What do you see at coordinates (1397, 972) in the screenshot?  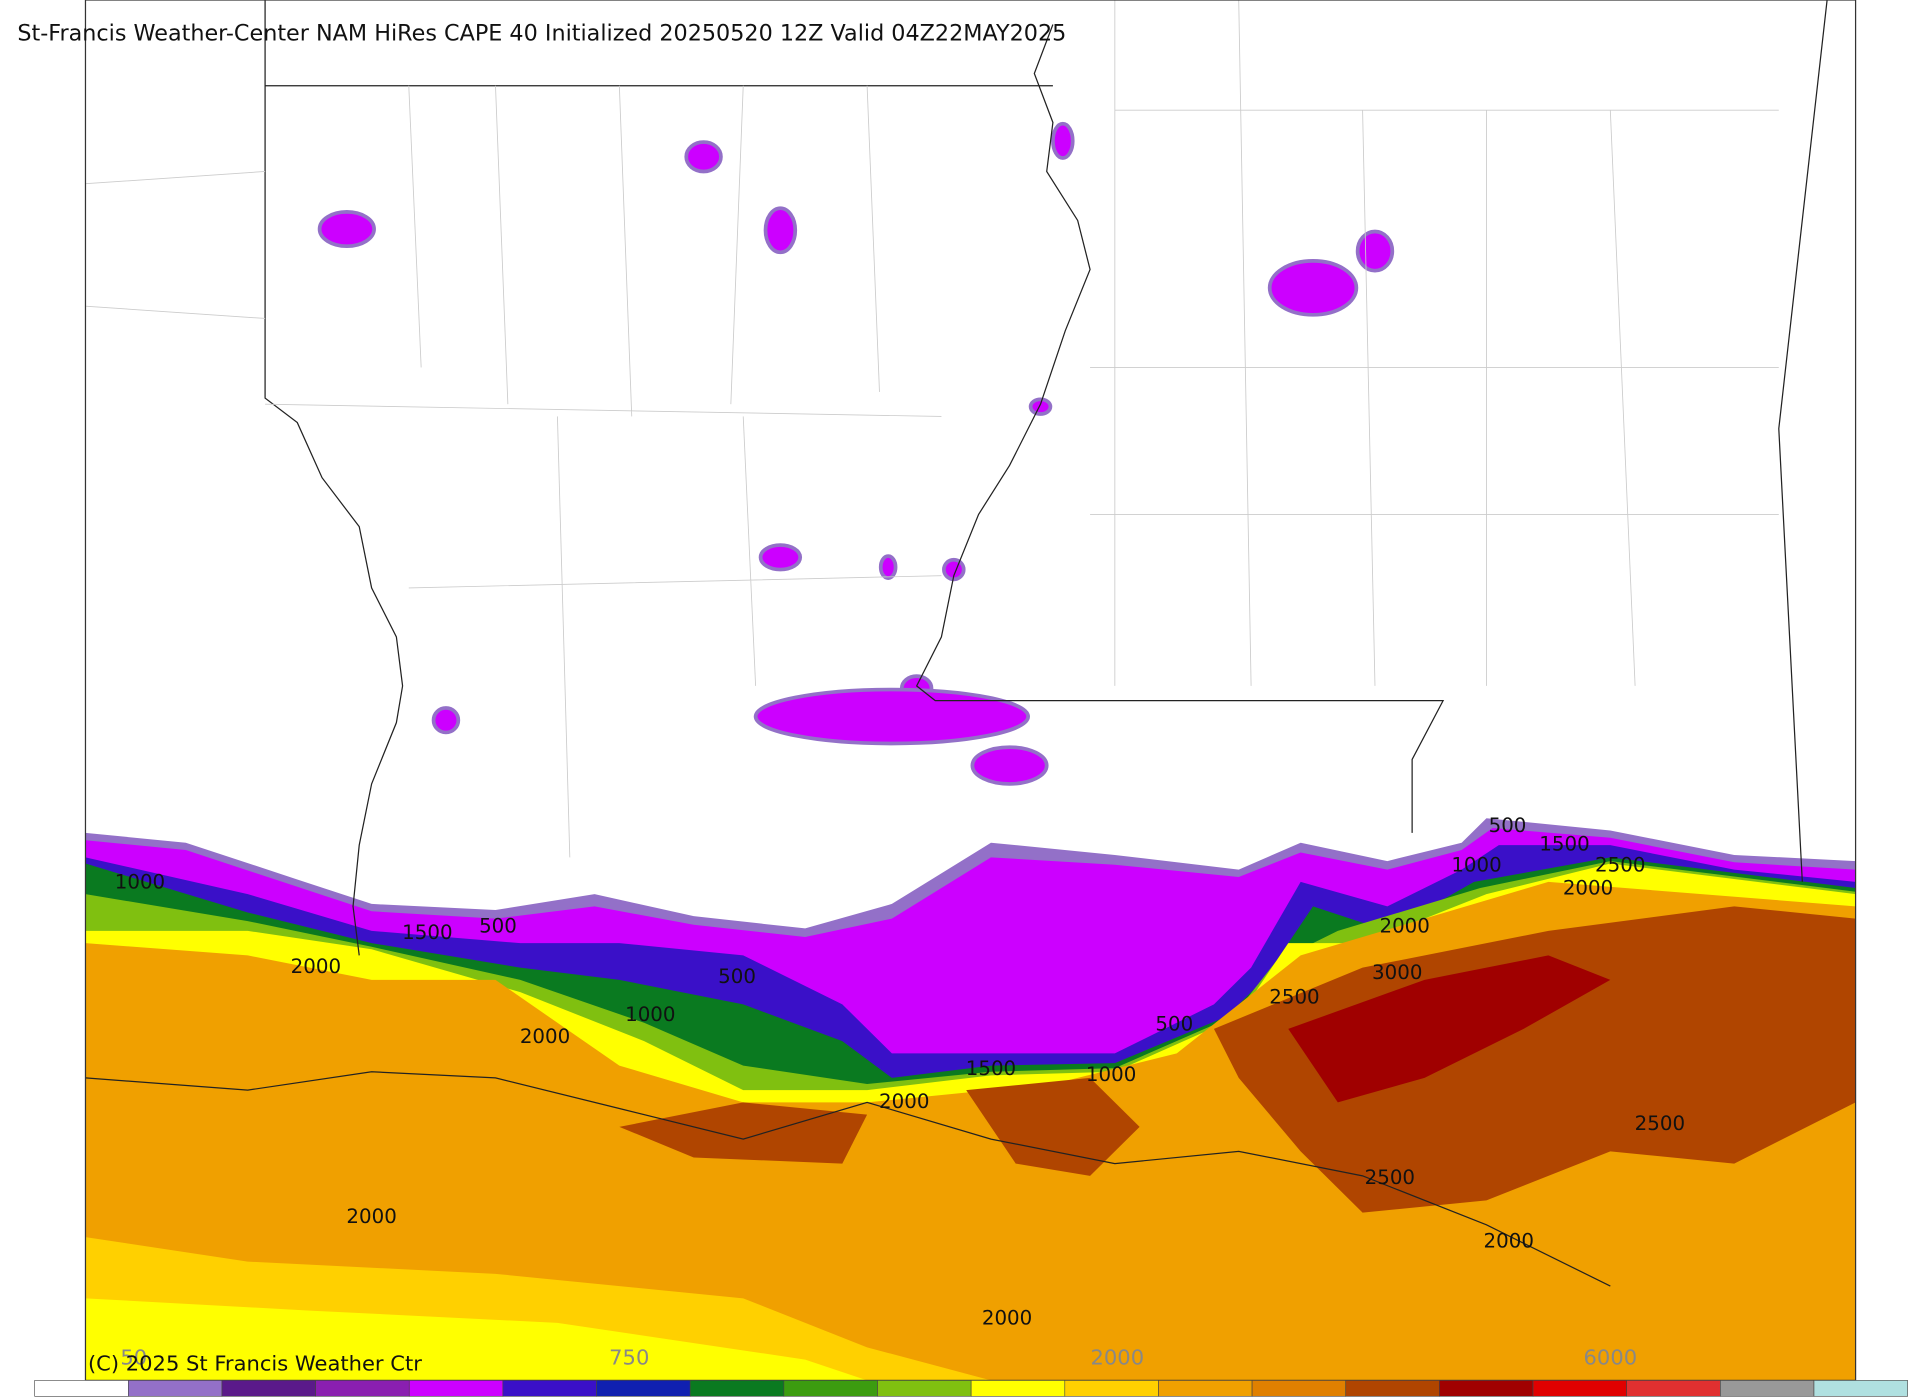 I see `contour-label: 3000` at bounding box center [1397, 972].